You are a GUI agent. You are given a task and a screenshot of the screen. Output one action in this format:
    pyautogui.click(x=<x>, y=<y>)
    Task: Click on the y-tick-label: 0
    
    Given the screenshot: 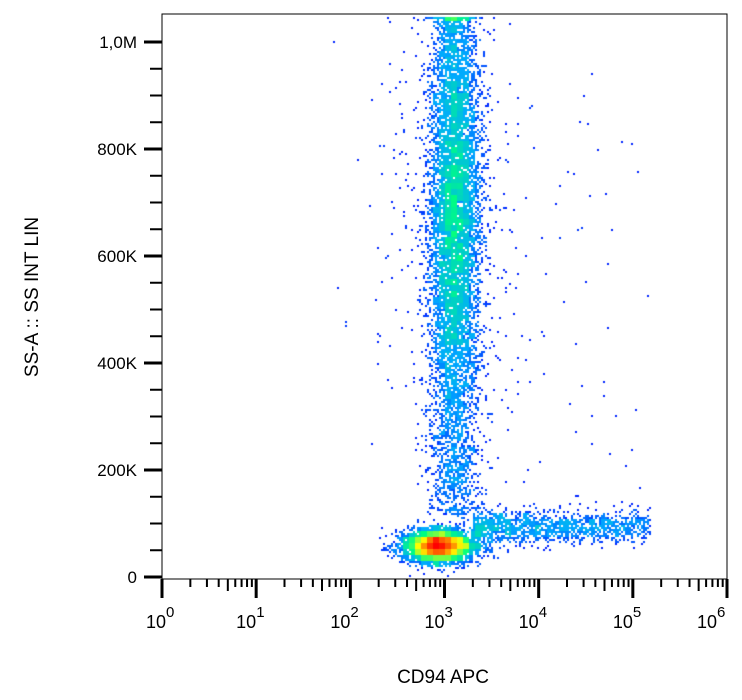 What is the action you would take?
    pyautogui.click(x=132, y=577)
    